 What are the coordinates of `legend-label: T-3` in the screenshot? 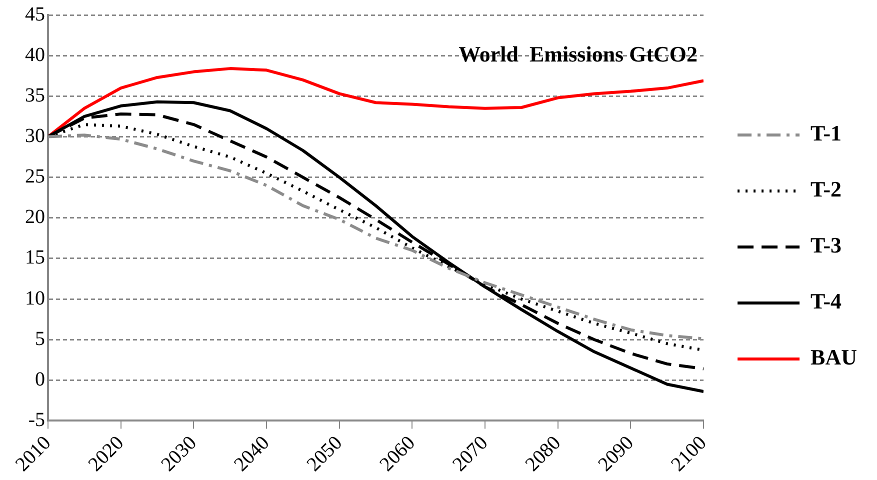 It's located at (826, 245).